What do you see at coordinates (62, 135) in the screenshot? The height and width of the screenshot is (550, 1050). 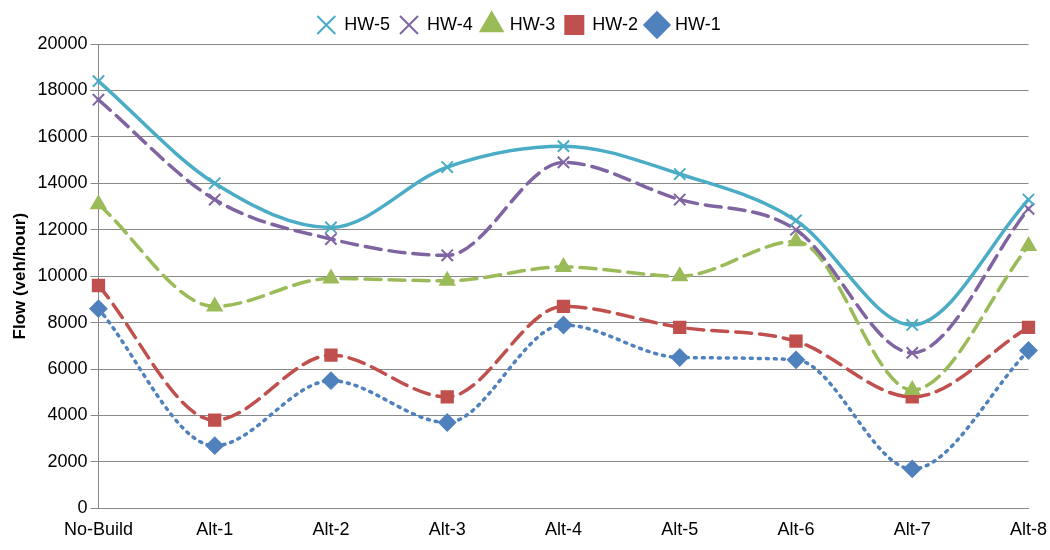 I see `y-tick-label: 16000` at bounding box center [62, 135].